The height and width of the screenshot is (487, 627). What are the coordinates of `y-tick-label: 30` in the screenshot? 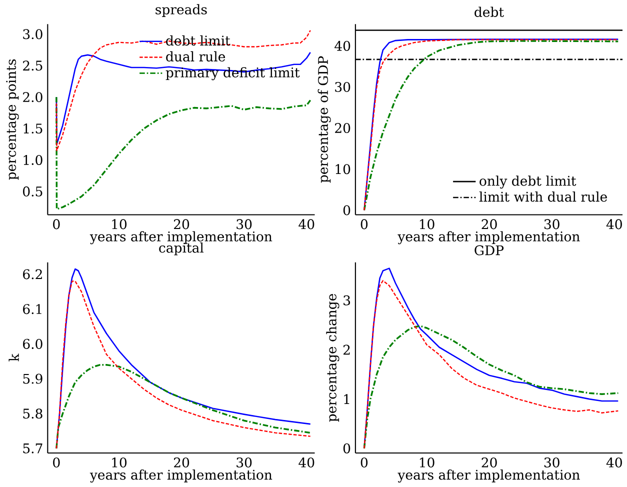 It's located at (342, 87).